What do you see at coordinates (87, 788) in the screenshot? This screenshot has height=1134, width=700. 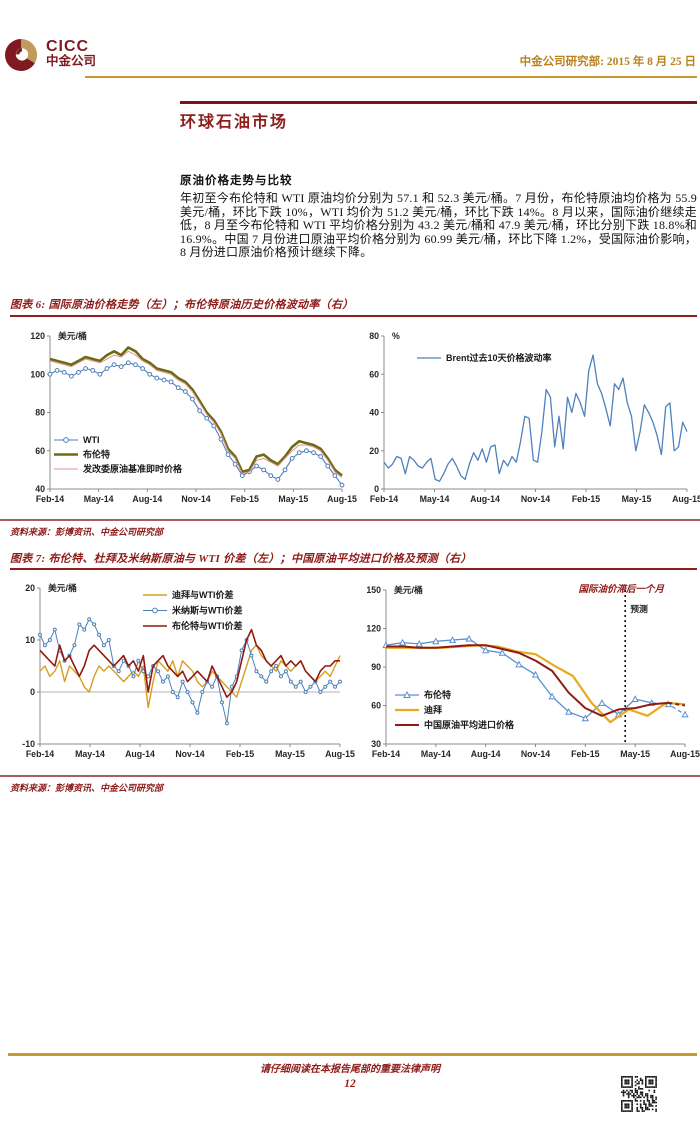 I see `figure7-source: 资料来源：彭博资讯、中金公司研究部` at bounding box center [87, 788].